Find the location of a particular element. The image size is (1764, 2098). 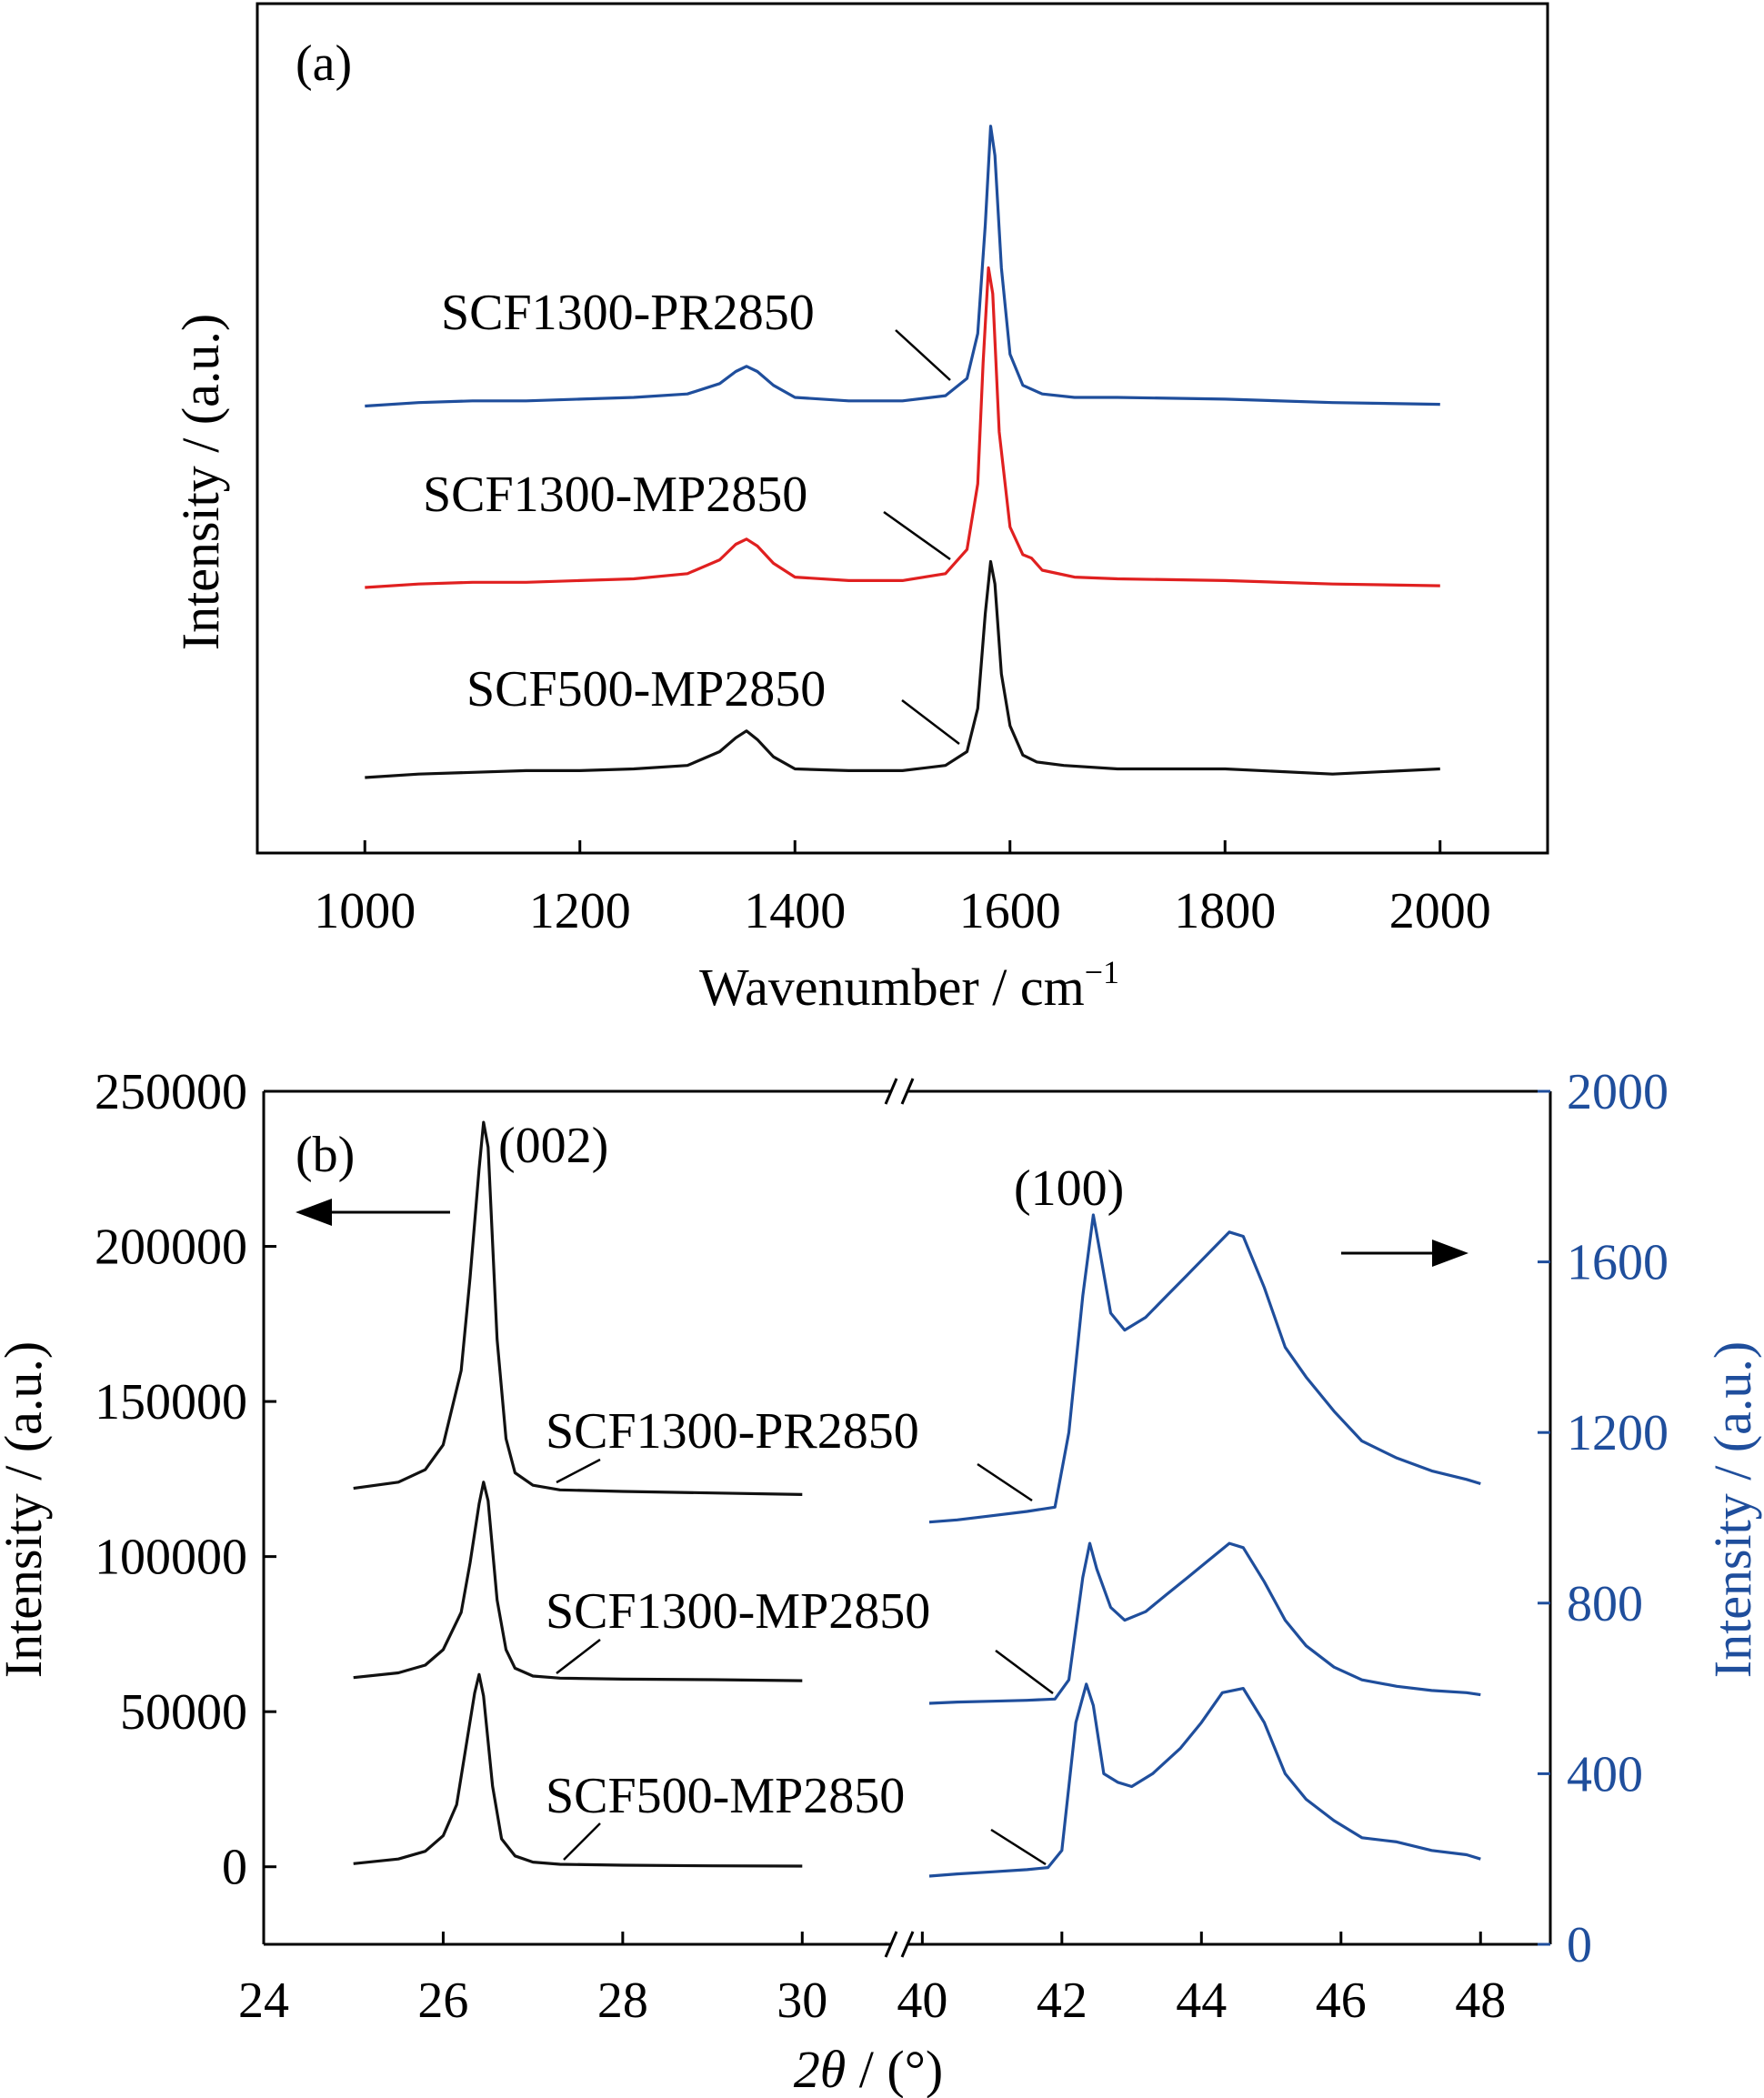

panel-a-x-tick-label-2000: 2000 is located at coordinates (1440, 911).